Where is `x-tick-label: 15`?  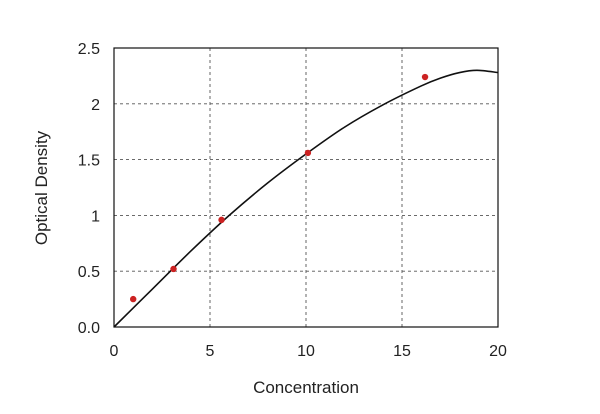 x-tick-label: 15 is located at coordinates (402, 351).